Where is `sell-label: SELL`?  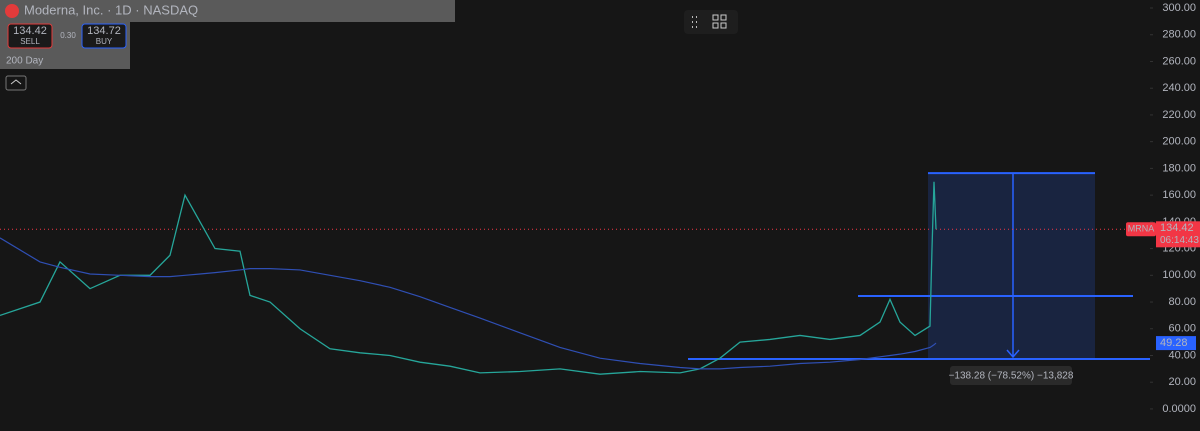
sell-label: SELL is located at coordinates (30, 41).